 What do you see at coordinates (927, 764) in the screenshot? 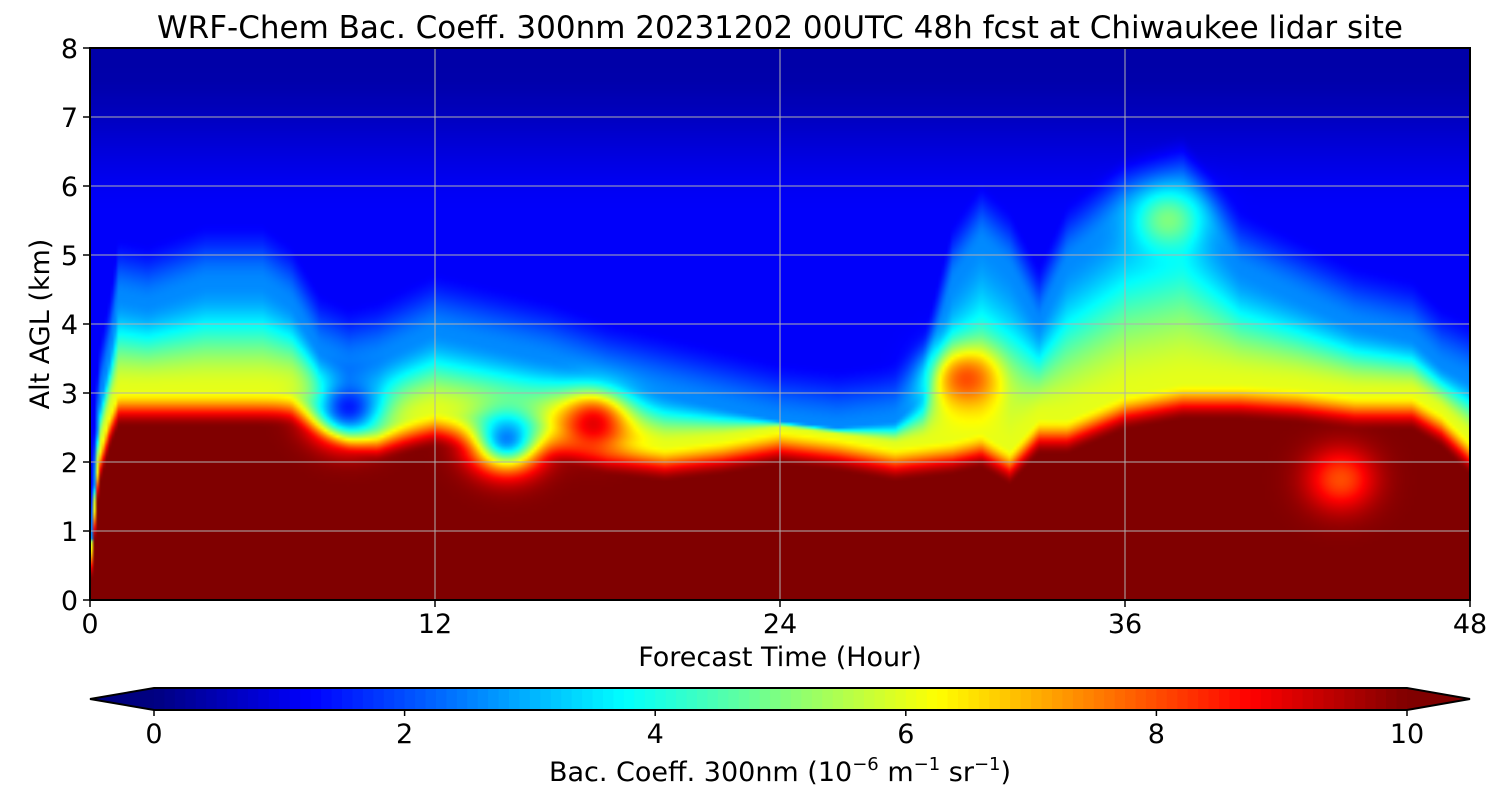
I see `colorbar-label-exp2: −1` at bounding box center [927, 764].